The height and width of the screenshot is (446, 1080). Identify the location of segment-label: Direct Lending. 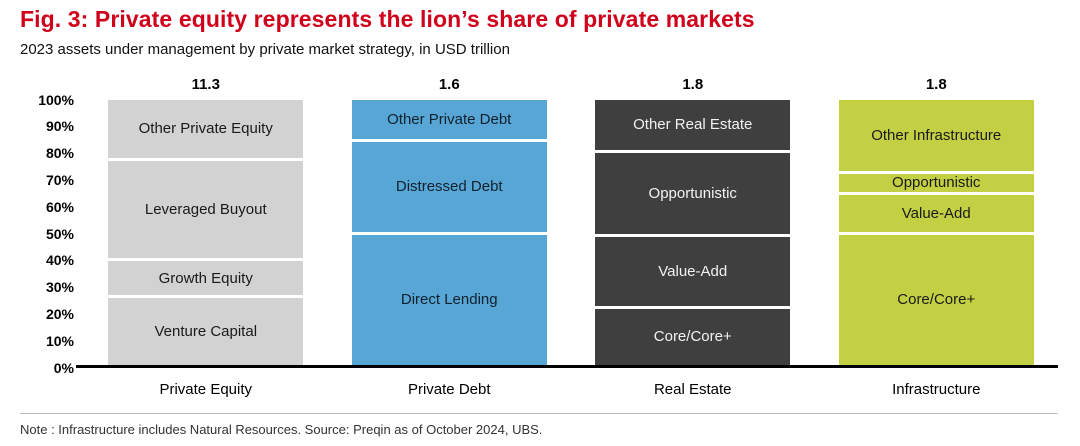
(449, 300).